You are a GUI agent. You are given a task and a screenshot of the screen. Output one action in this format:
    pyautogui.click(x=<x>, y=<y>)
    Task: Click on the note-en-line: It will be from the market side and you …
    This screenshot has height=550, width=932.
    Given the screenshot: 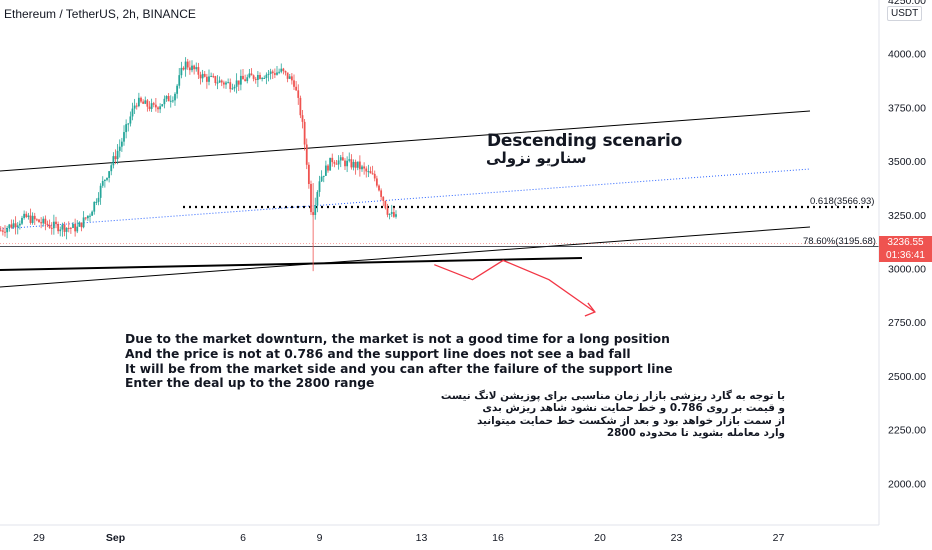 What is the action you would take?
    pyautogui.click(x=399, y=368)
    